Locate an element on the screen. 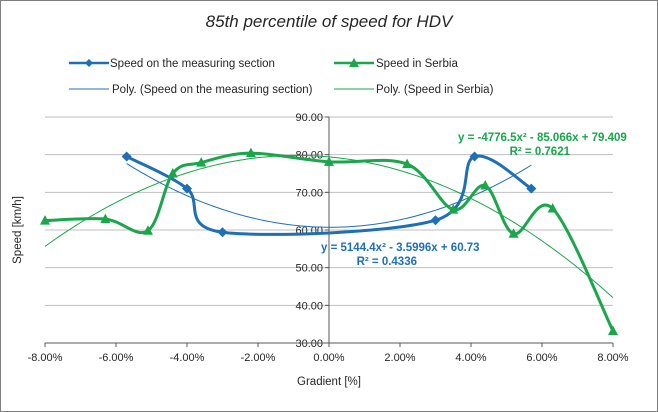 The image size is (658, 412). chart-title: 85th percentile of speed for HDV is located at coordinates (330, 21).